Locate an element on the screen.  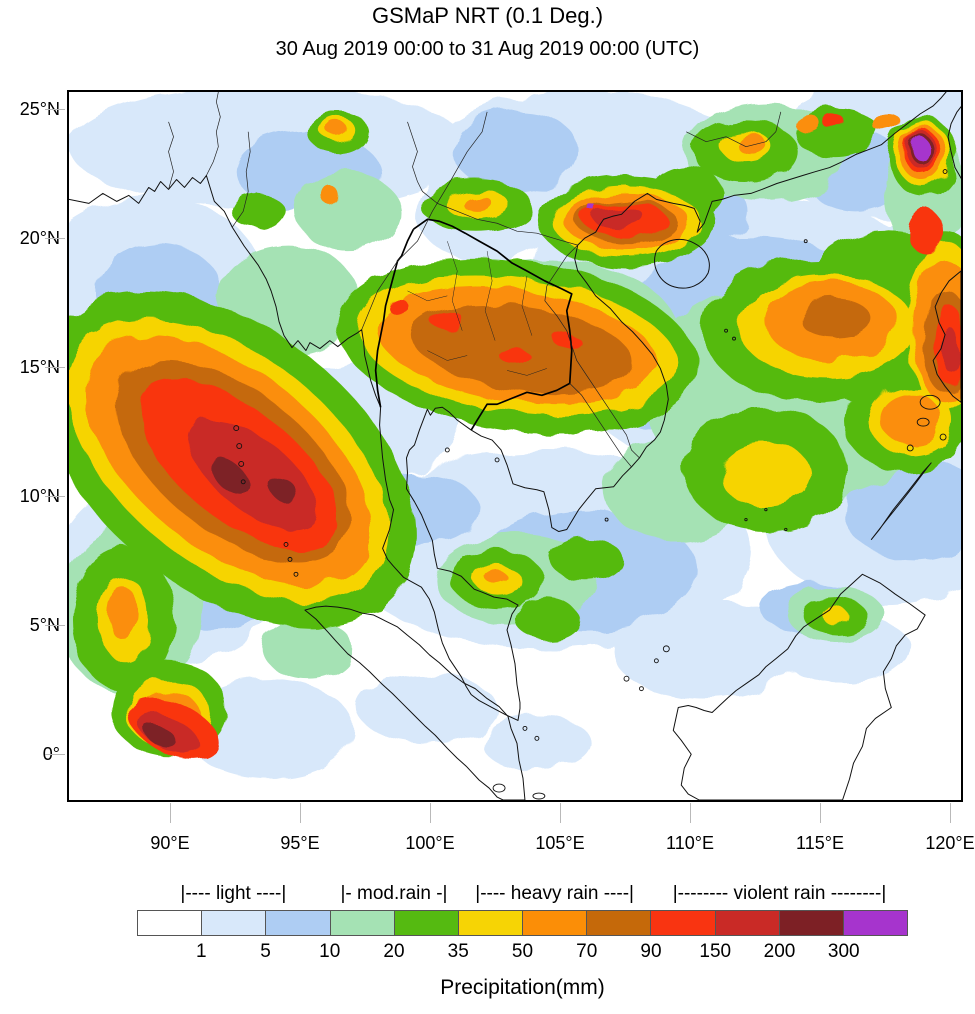
rain-class-label: |-------- violent rain --------| is located at coordinates (779, 893).